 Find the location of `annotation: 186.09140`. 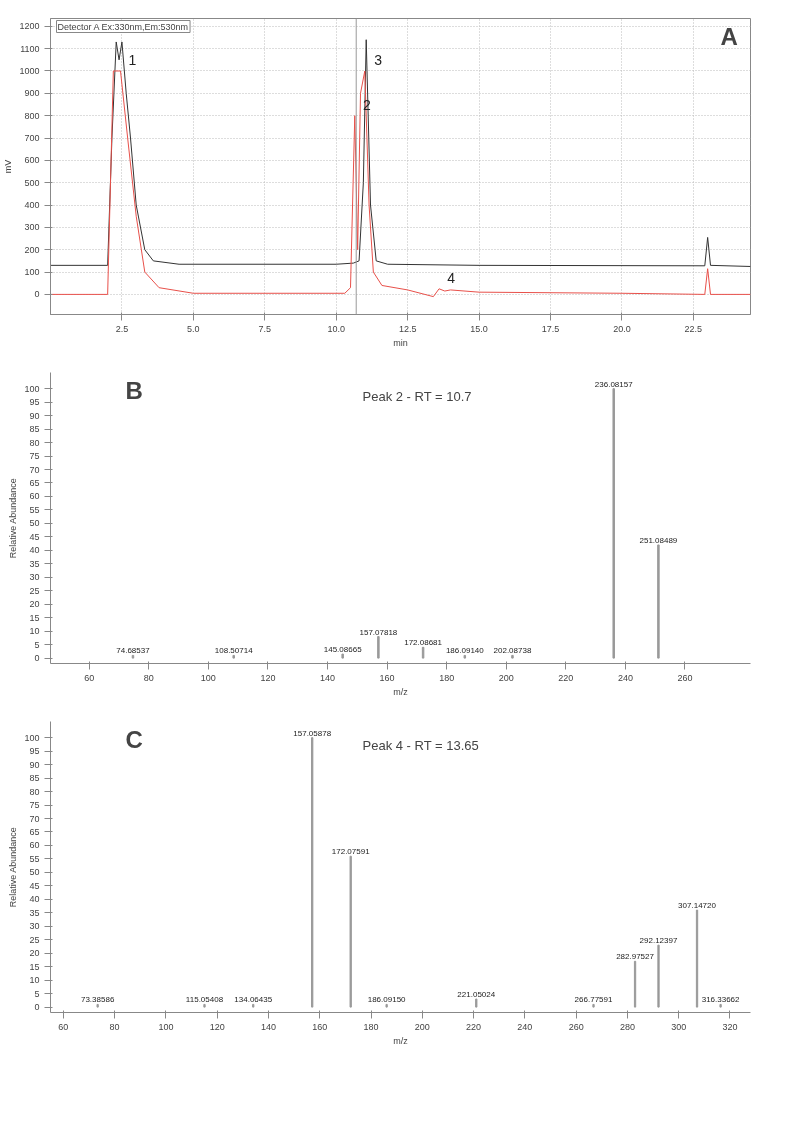

annotation: 186.09140 is located at coordinates (465, 651).